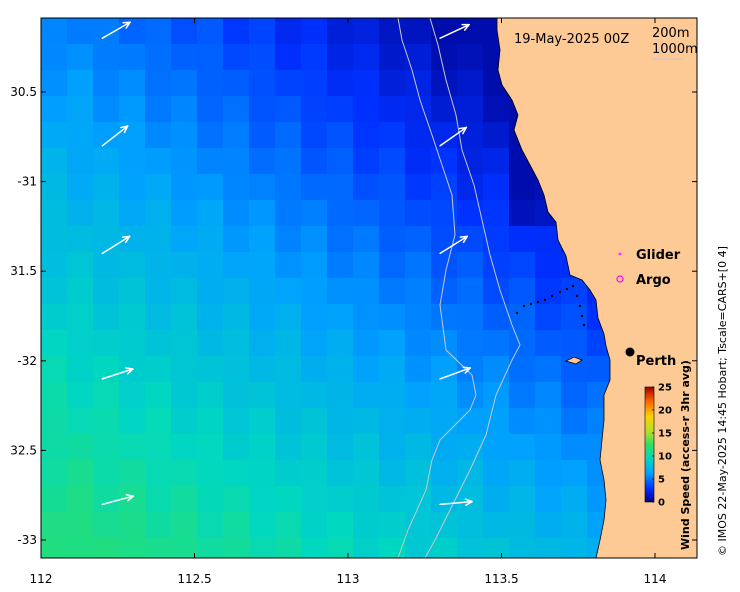  What do you see at coordinates (656, 361) in the screenshot?
I see `perth-label: Perth` at bounding box center [656, 361].